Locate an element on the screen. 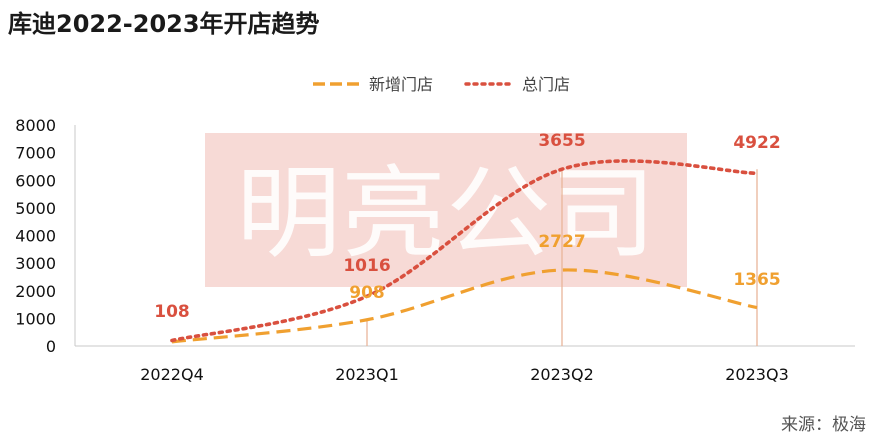  y-tick-label: 2000 is located at coordinates (35, 291).